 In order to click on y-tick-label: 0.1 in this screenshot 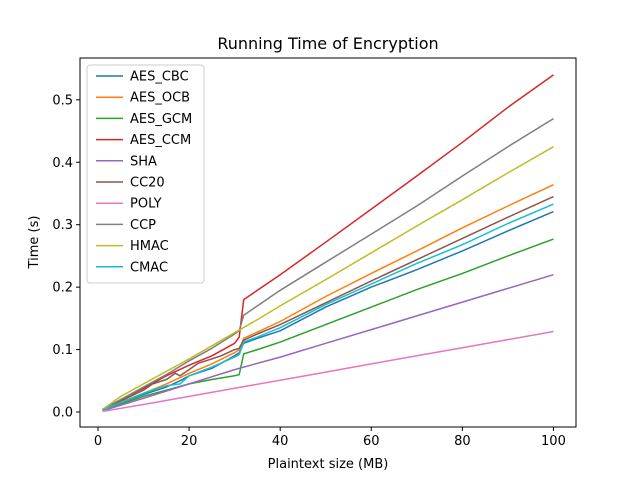, I will do `click(62, 350)`.